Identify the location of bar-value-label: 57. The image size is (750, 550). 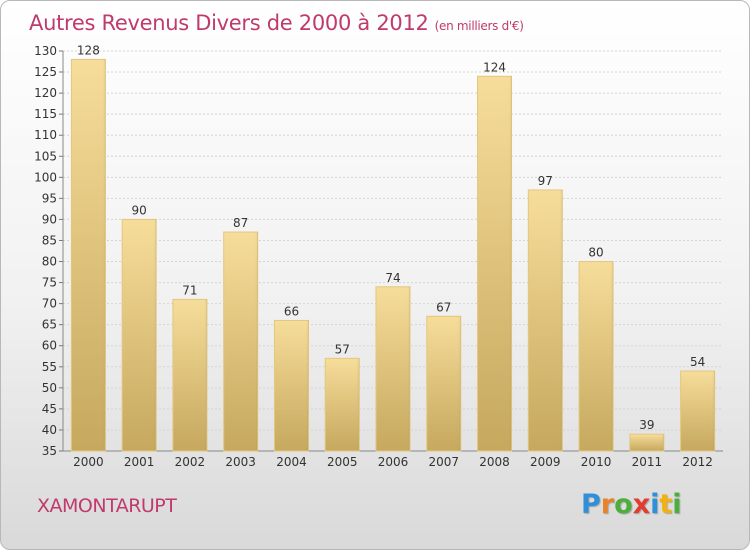
(342, 349).